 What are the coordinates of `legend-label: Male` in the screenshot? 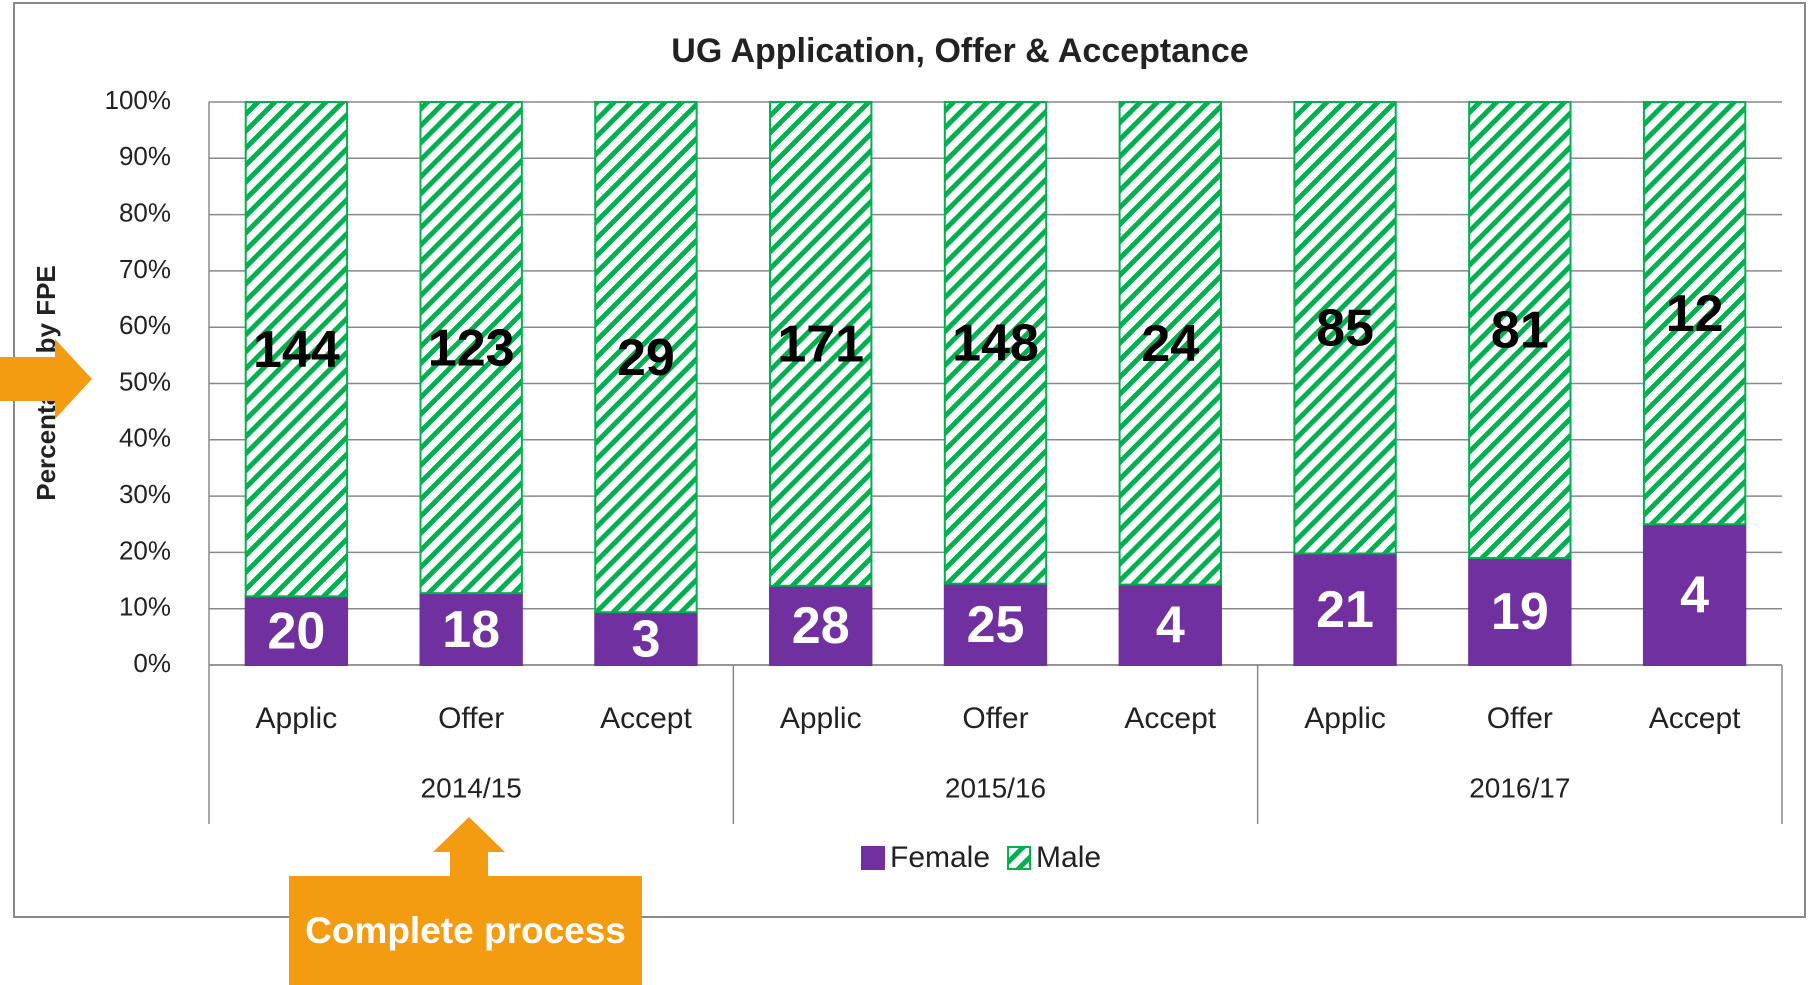 It's located at (1068, 857).